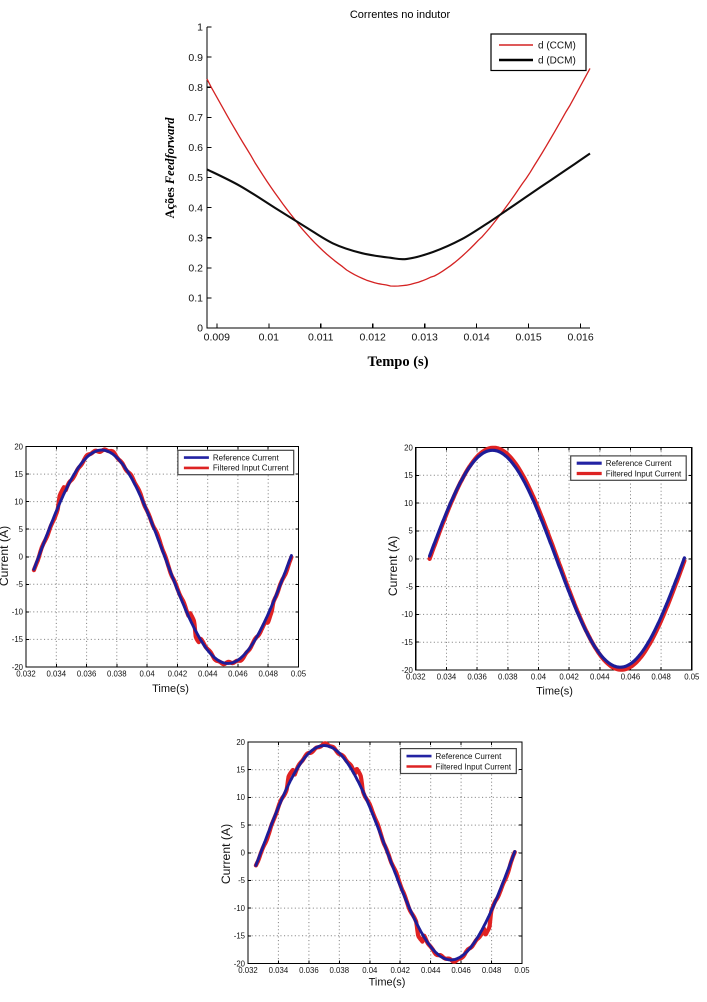 The image size is (707, 1002). I want to click on svg-text: 0.011, so click(321, 338).